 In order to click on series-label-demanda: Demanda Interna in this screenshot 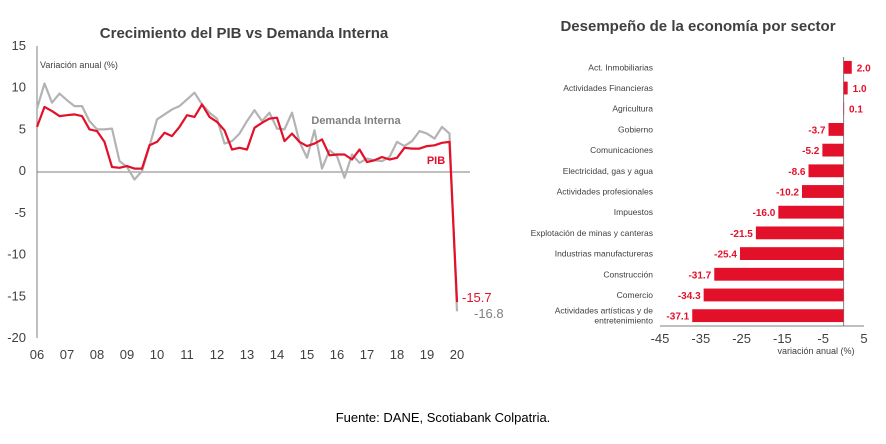, I will do `click(356, 121)`.